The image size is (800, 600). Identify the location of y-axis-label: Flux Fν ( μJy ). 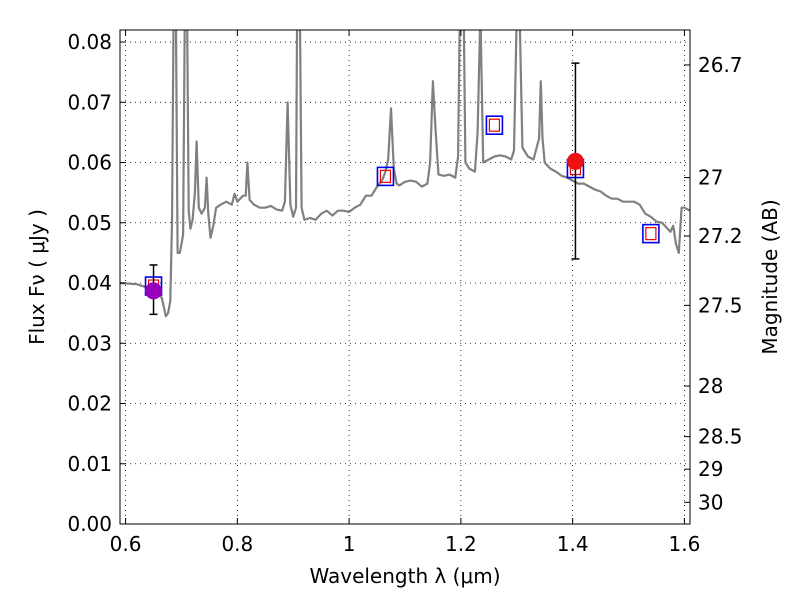
(37, 277).